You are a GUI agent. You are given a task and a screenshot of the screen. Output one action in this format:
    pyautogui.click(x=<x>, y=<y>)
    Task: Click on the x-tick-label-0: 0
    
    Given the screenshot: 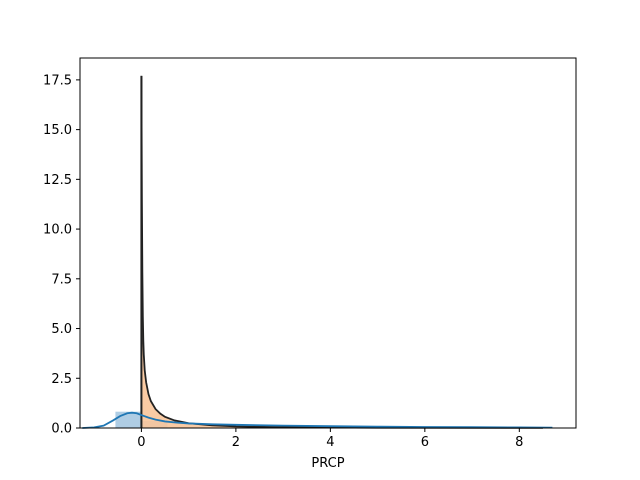 What is the action you would take?
    pyautogui.click(x=141, y=442)
    